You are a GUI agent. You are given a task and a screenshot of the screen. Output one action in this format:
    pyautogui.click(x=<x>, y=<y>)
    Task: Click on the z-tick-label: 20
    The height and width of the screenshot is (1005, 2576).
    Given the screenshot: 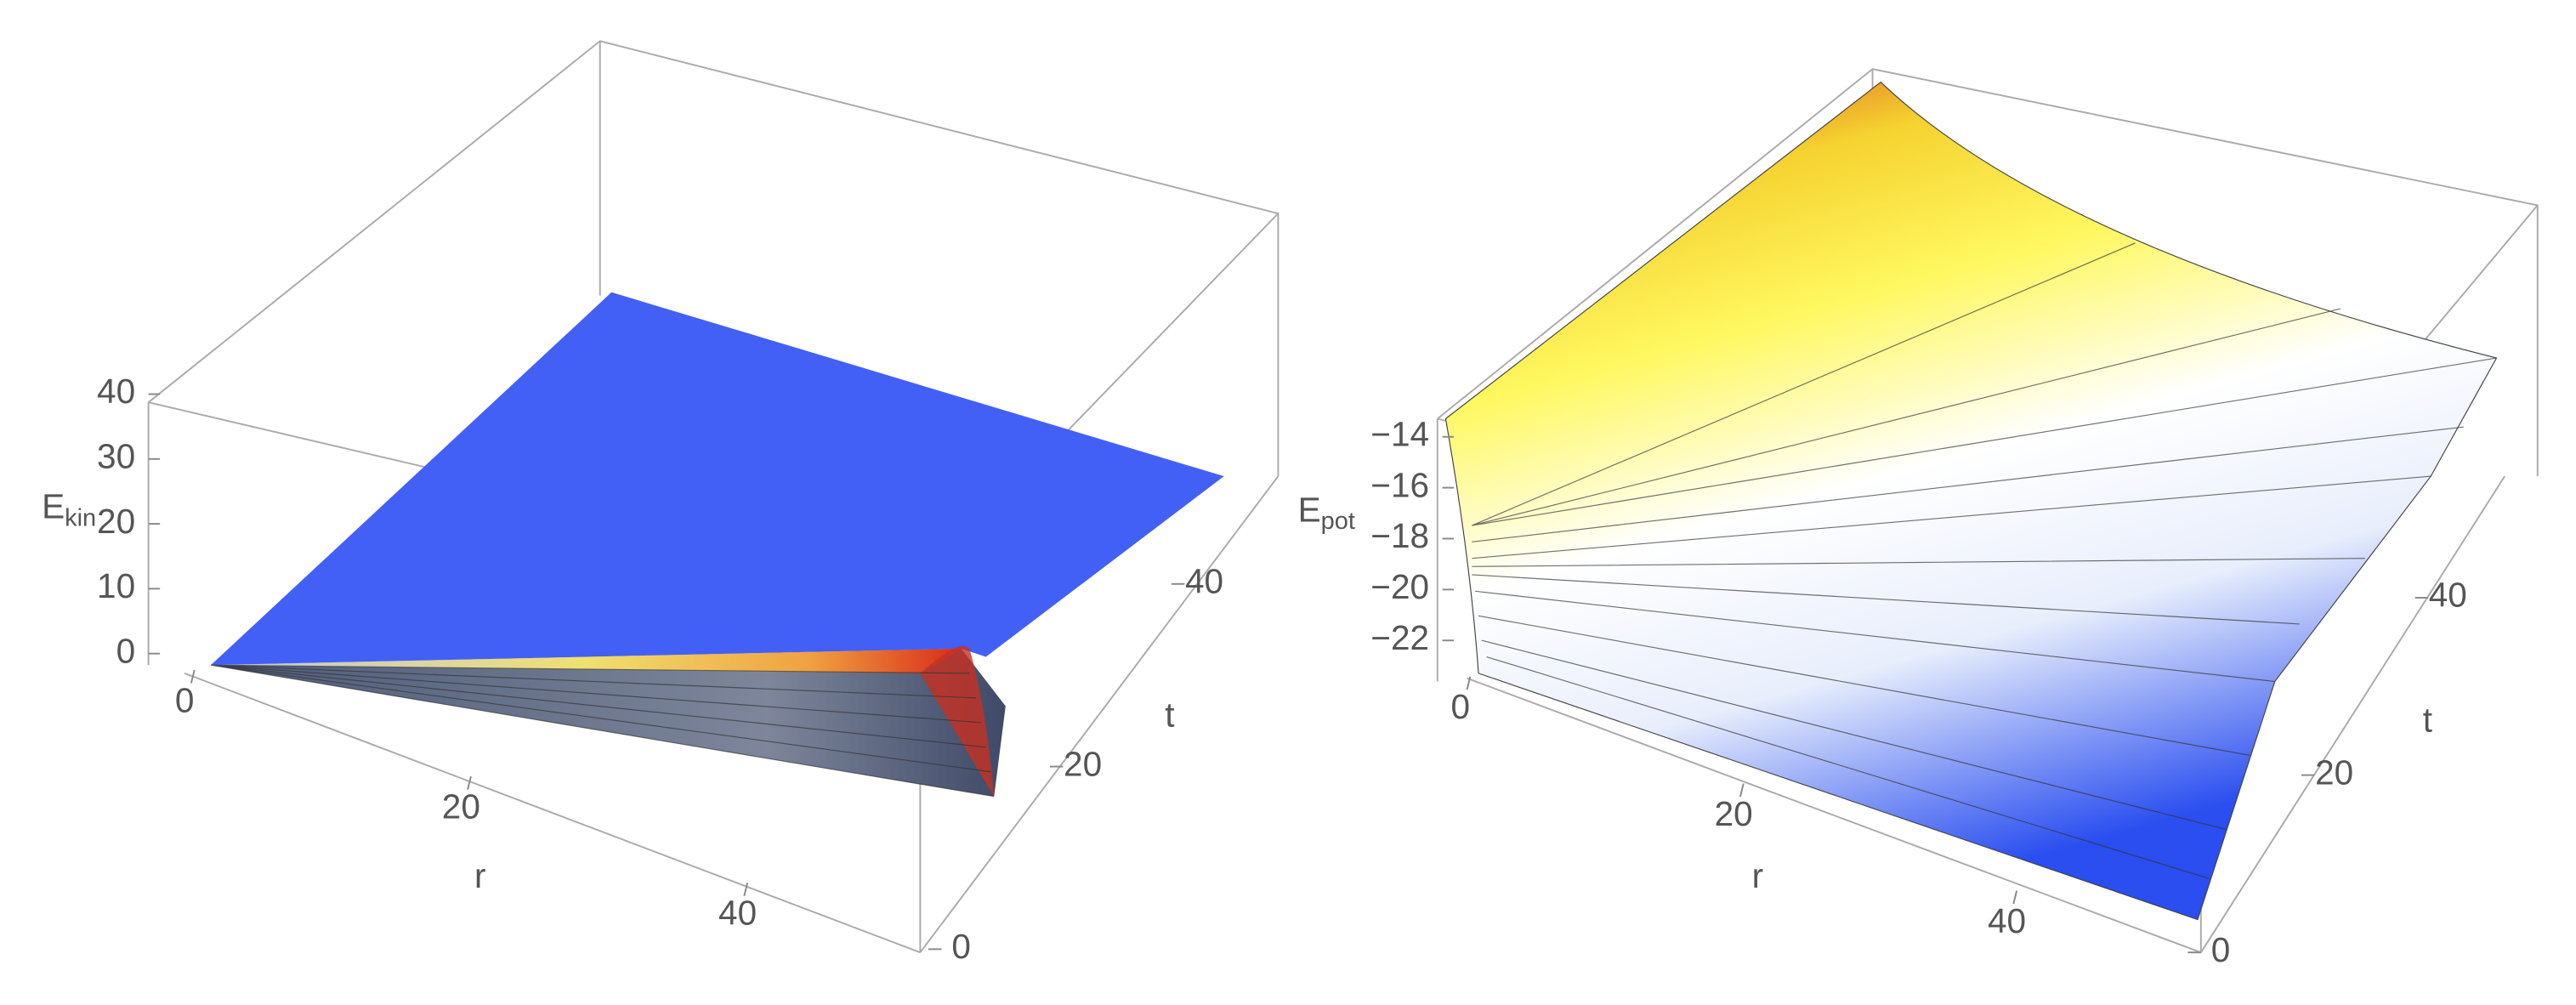 What is the action you would take?
    pyautogui.click(x=116, y=521)
    